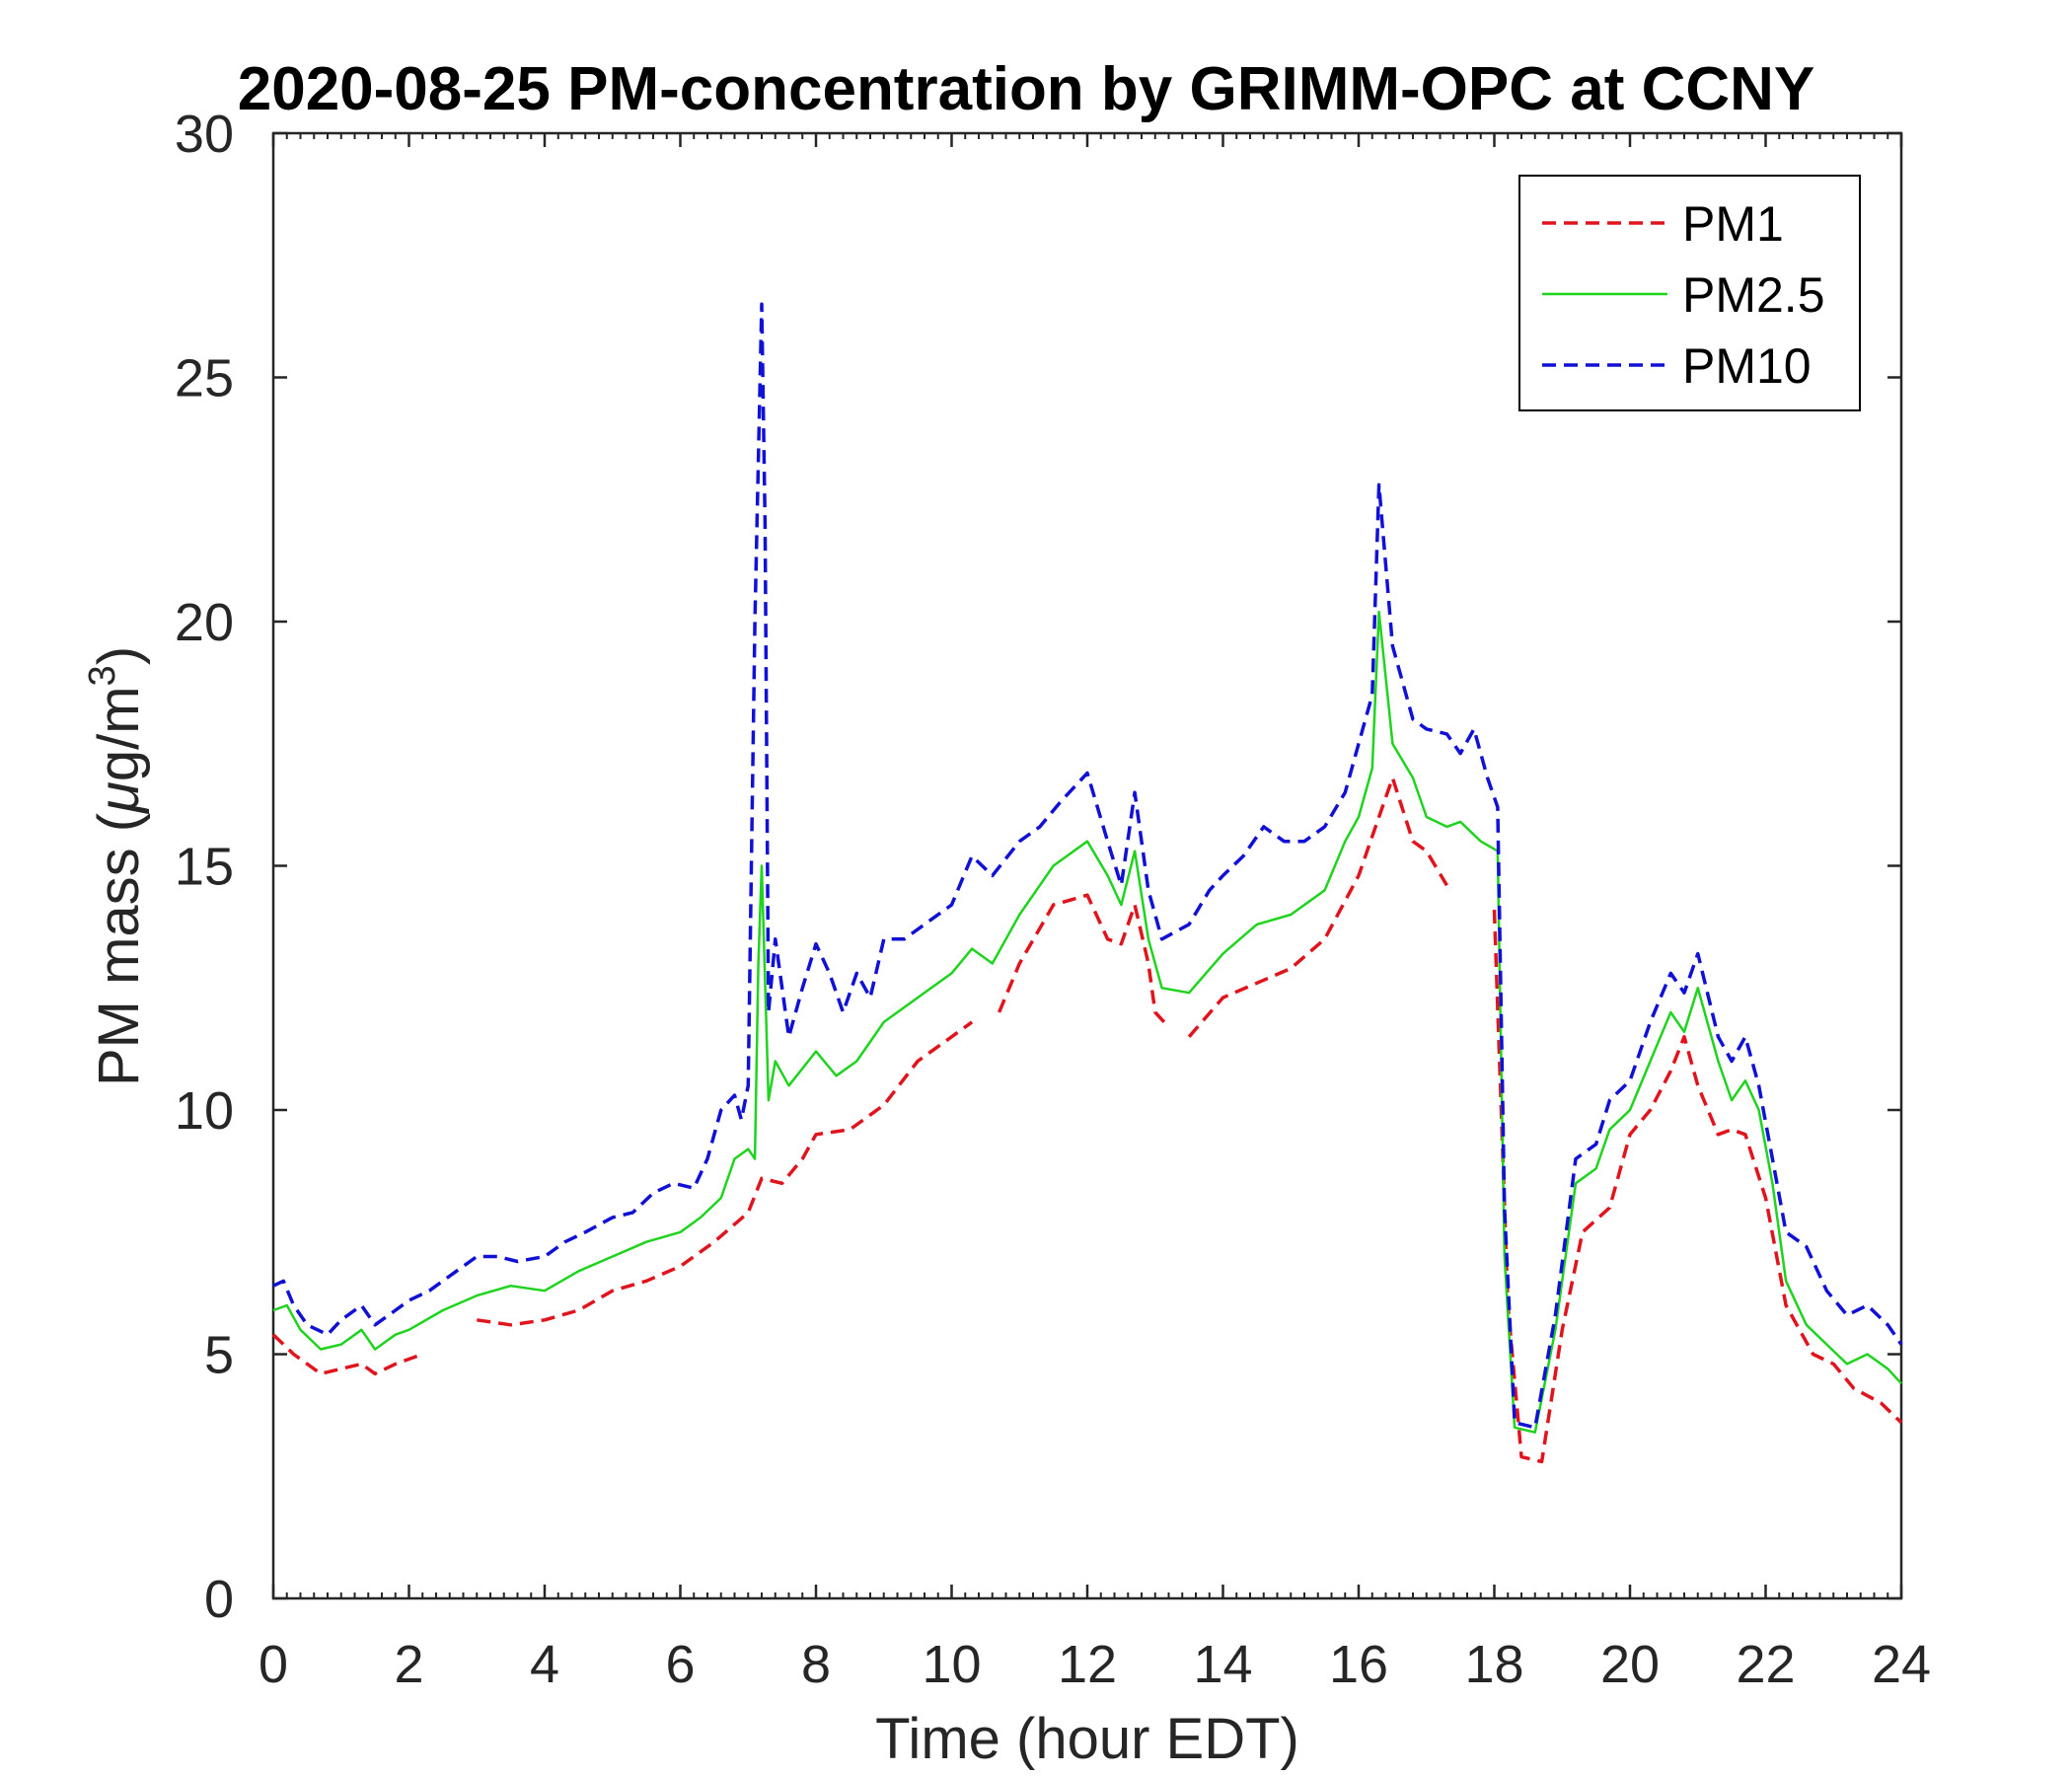 This screenshot has width=2072, height=1776. What do you see at coordinates (119, 798) in the screenshot?
I see `y-axis-label-mu: μ` at bounding box center [119, 798].